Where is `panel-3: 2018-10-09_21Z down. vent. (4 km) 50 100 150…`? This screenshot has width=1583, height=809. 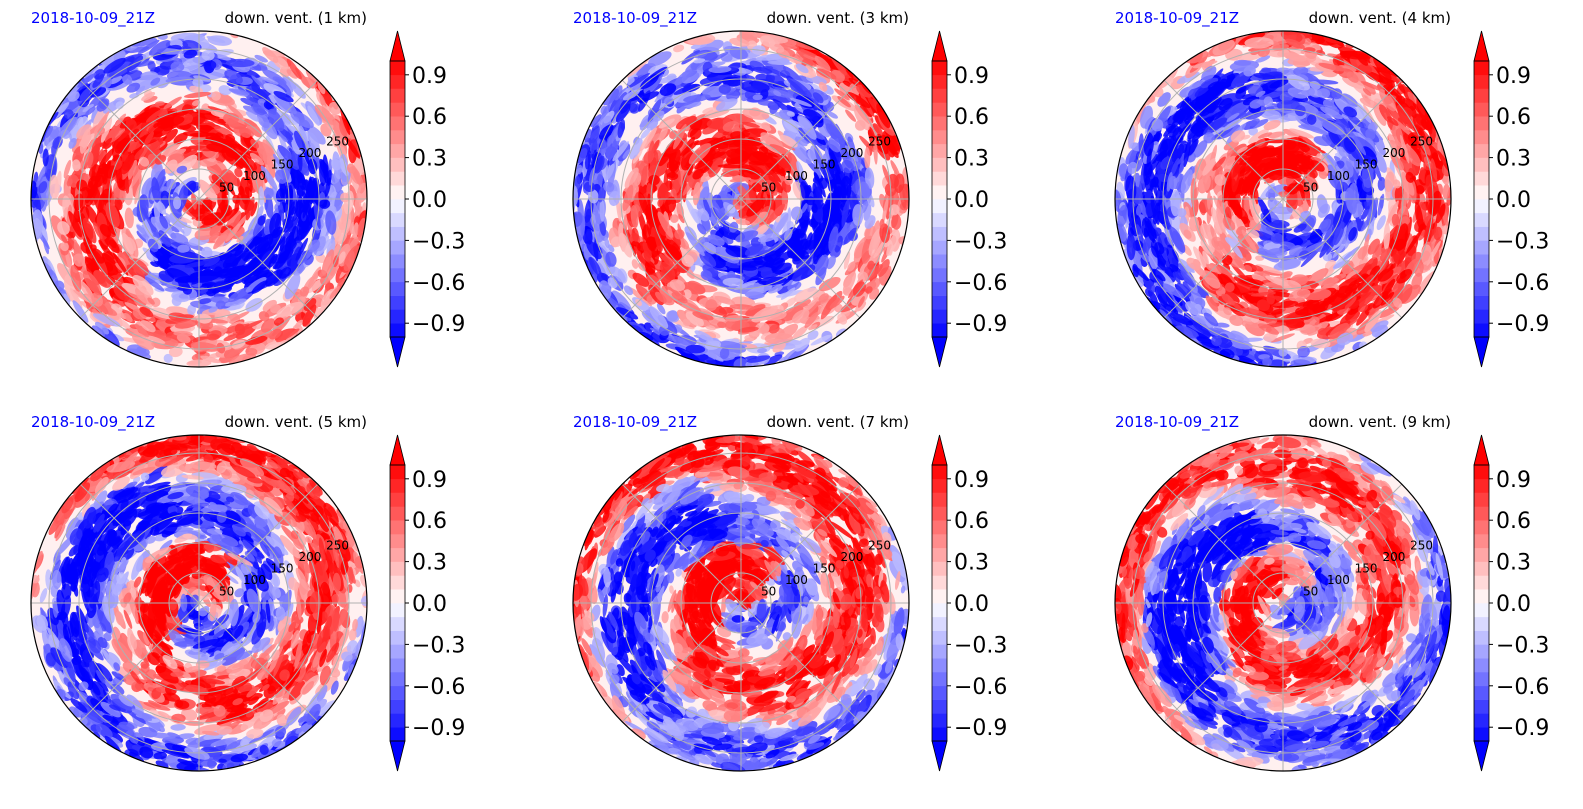 panel-3: 2018-10-09_21Z down. vent. (4 km) 50 100 150… is located at coordinates (1331, 188).